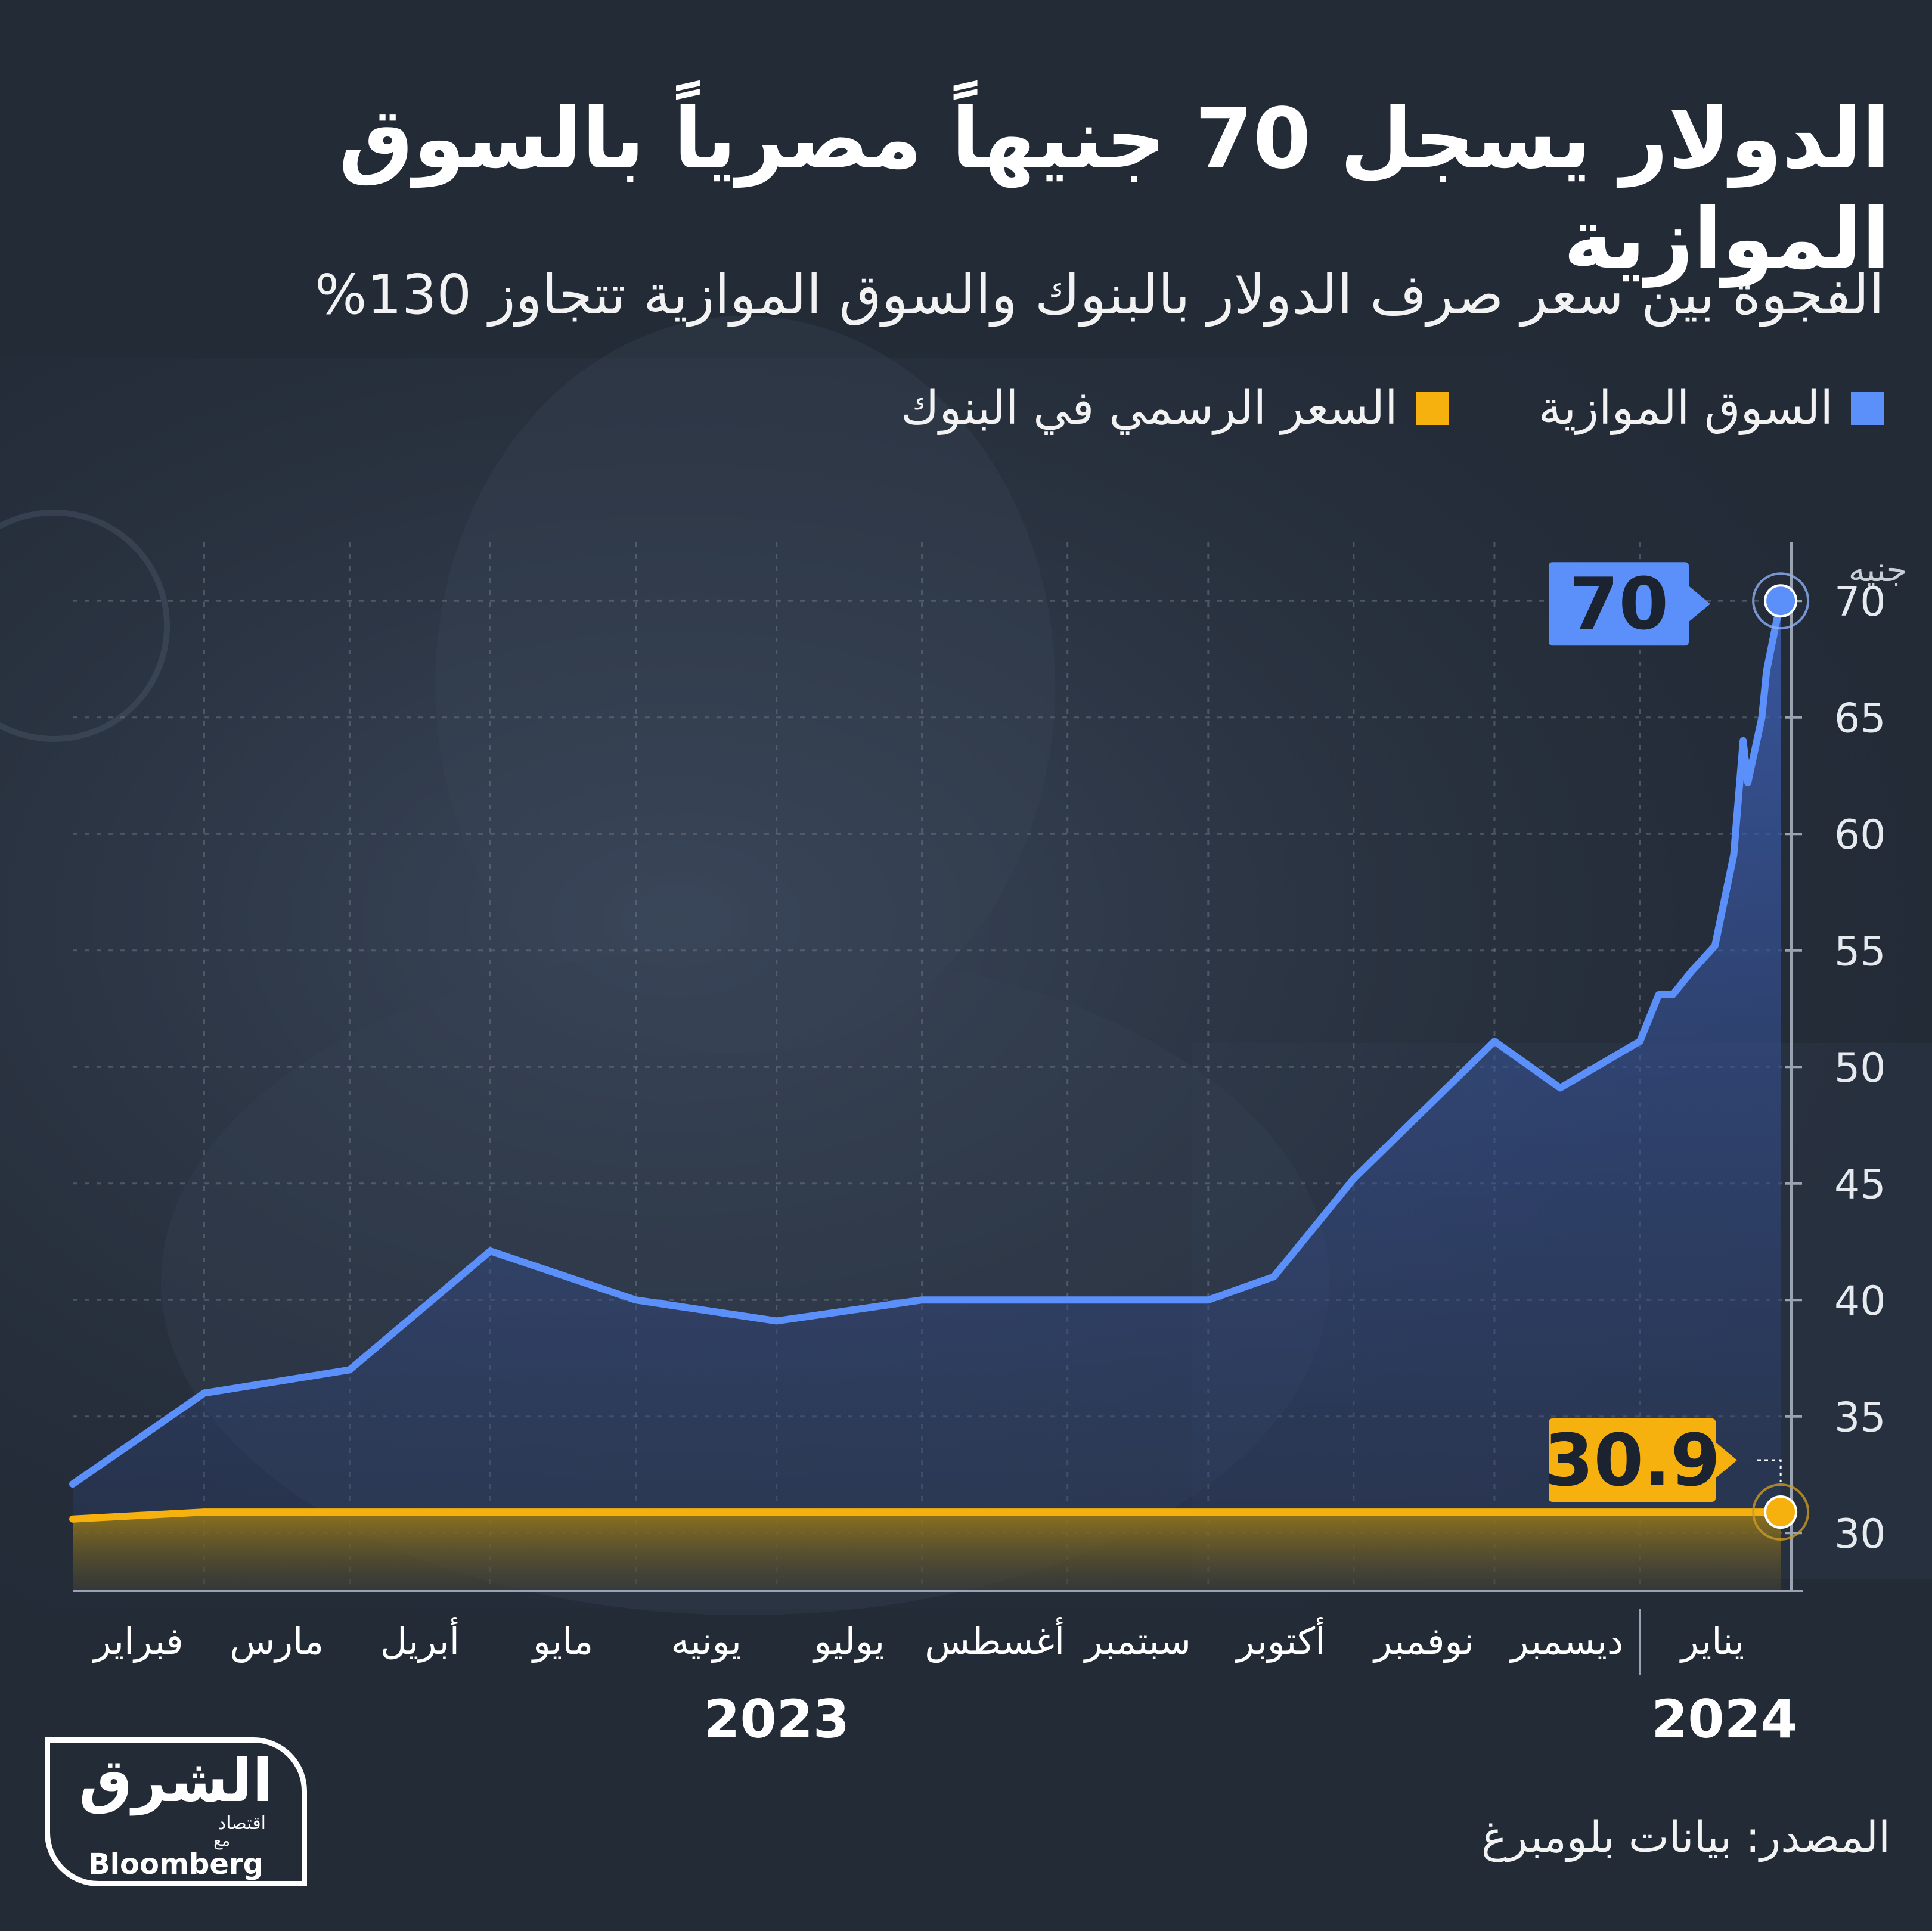 The width and height of the screenshot is (1932, 1931). I want to click on x-tick-label: نوفمبر, so click(1423, 1641).